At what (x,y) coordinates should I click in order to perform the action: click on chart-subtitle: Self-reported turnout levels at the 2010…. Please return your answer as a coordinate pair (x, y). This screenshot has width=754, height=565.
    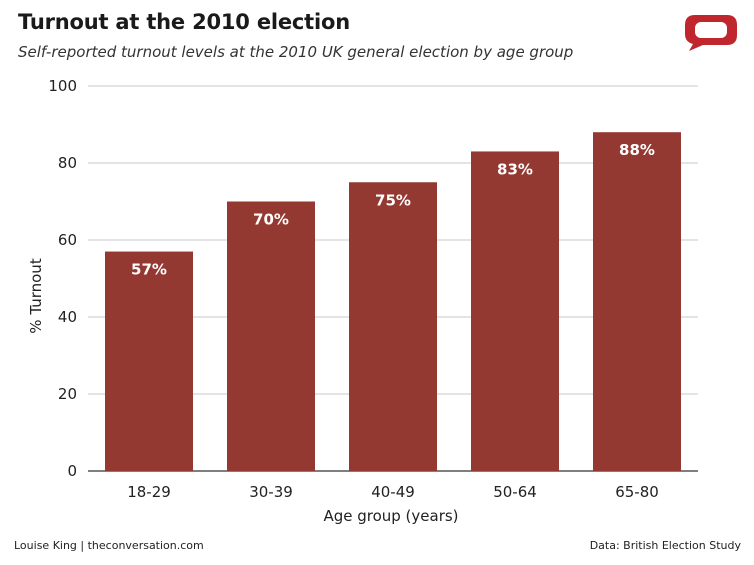
    Looking at the image, I should click on (296, 52).